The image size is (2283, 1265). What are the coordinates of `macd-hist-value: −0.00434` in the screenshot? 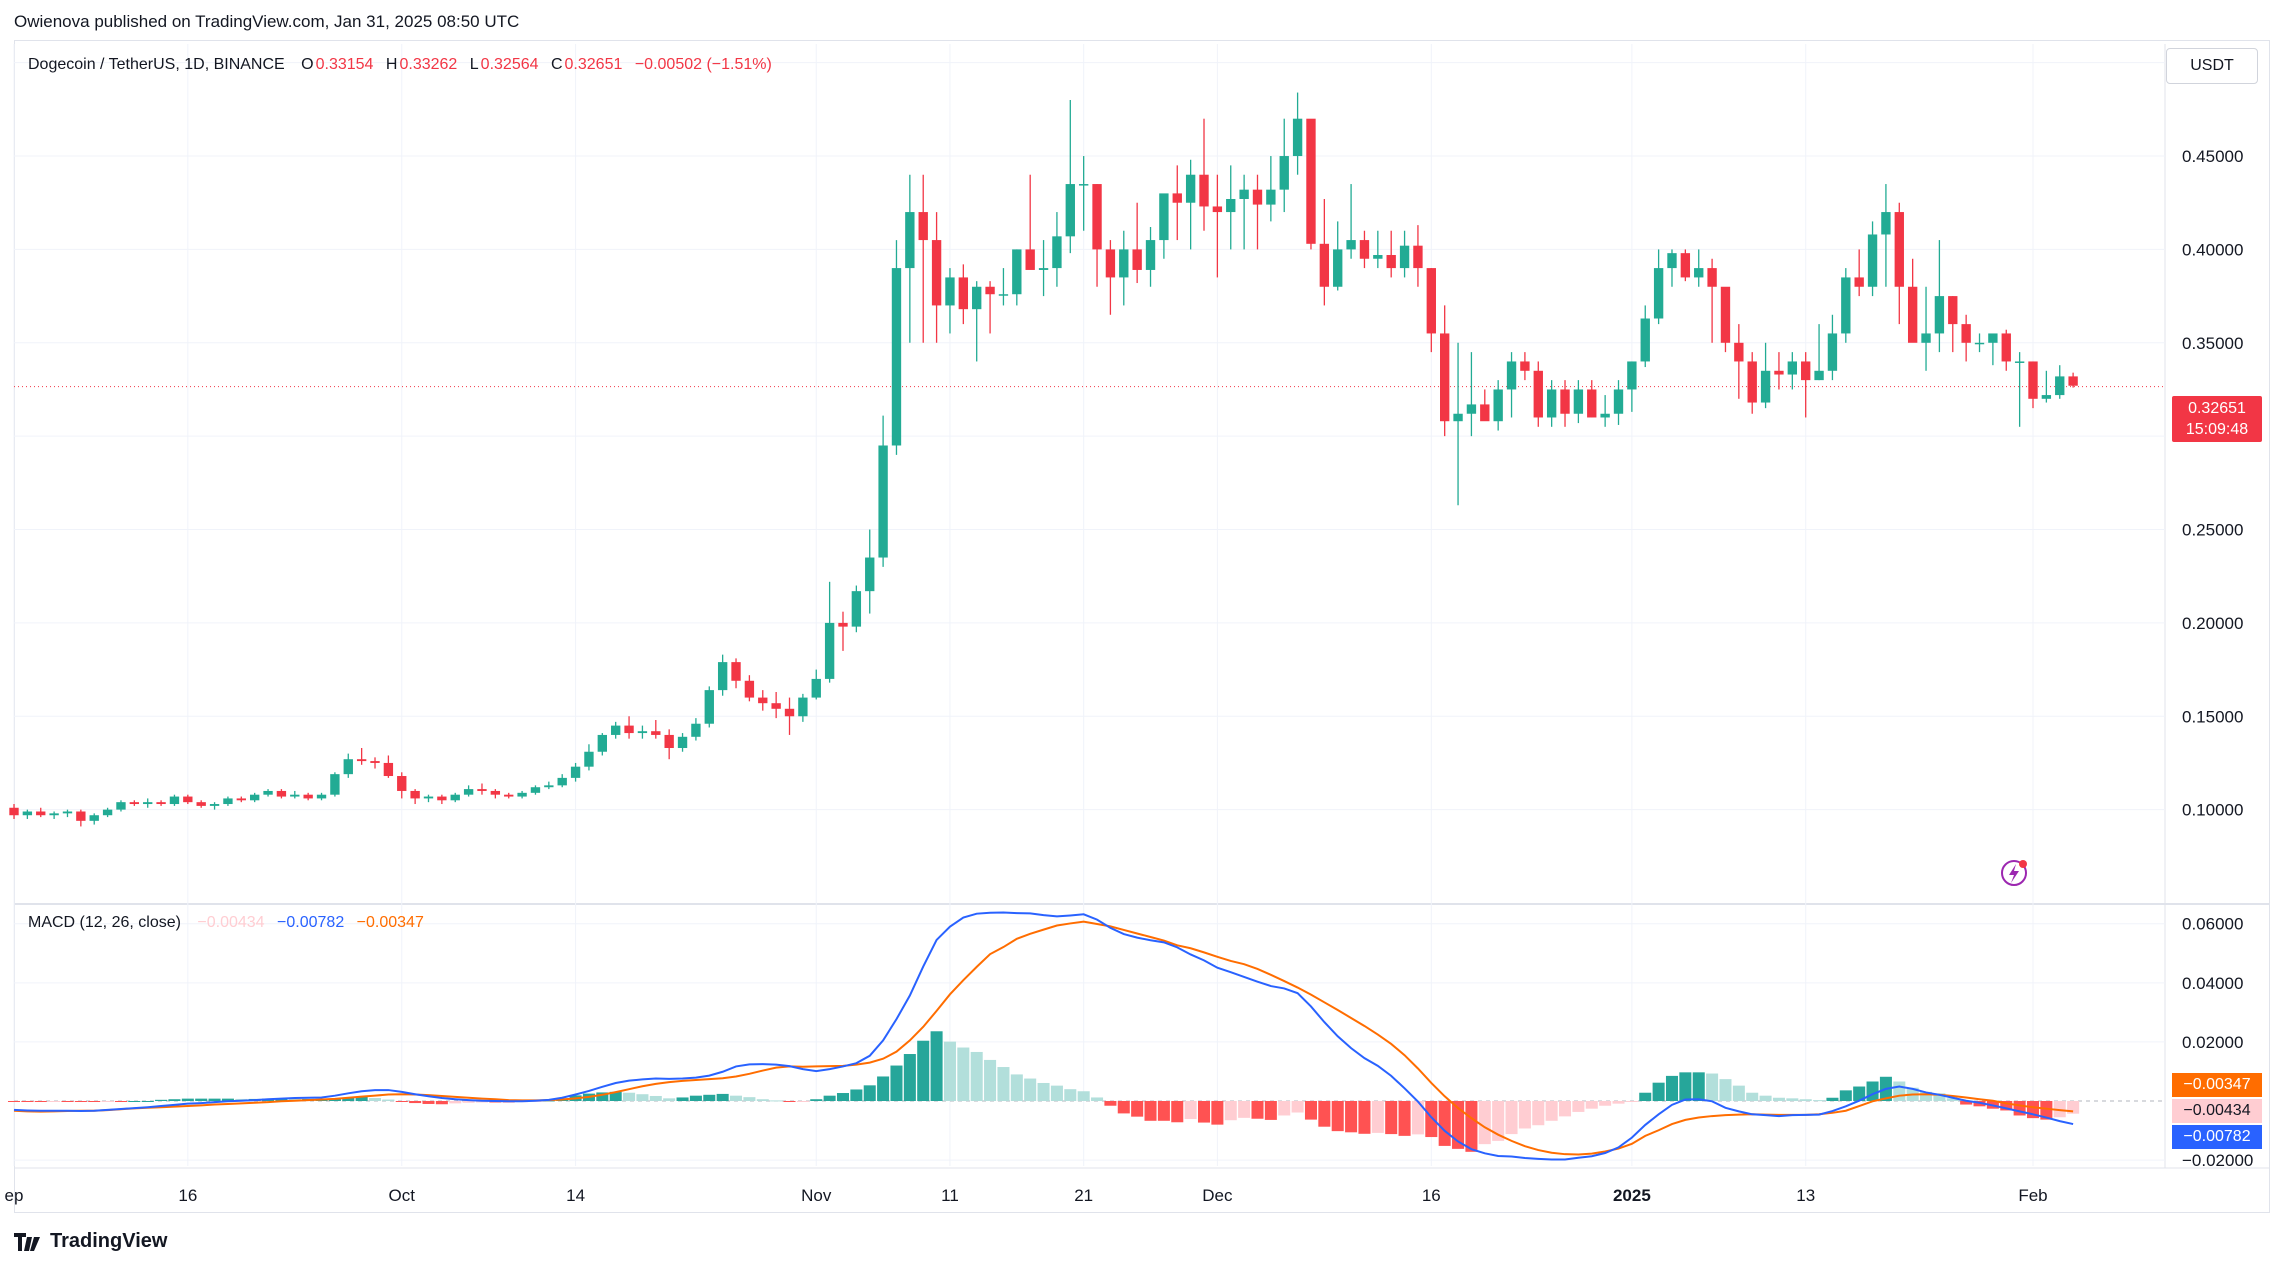 It's located at (231, 922).